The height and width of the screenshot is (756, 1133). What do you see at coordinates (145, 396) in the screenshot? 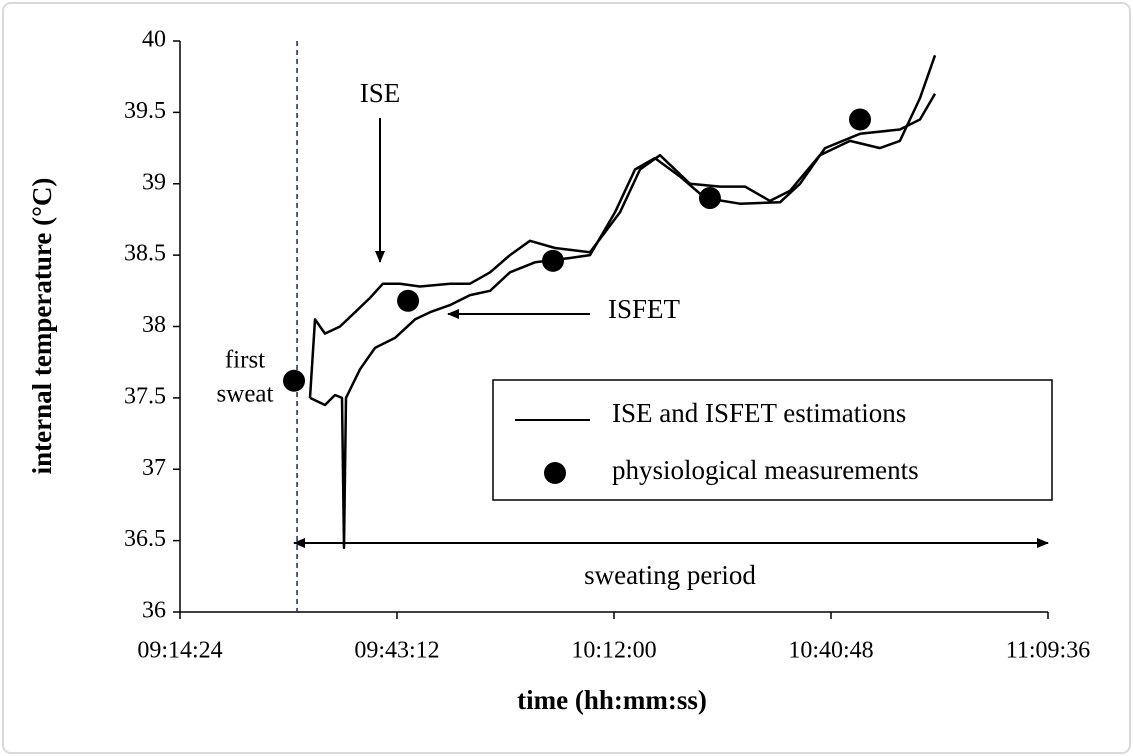
I see `y-tick-label: 37.5` at bounding box center [145, 396].